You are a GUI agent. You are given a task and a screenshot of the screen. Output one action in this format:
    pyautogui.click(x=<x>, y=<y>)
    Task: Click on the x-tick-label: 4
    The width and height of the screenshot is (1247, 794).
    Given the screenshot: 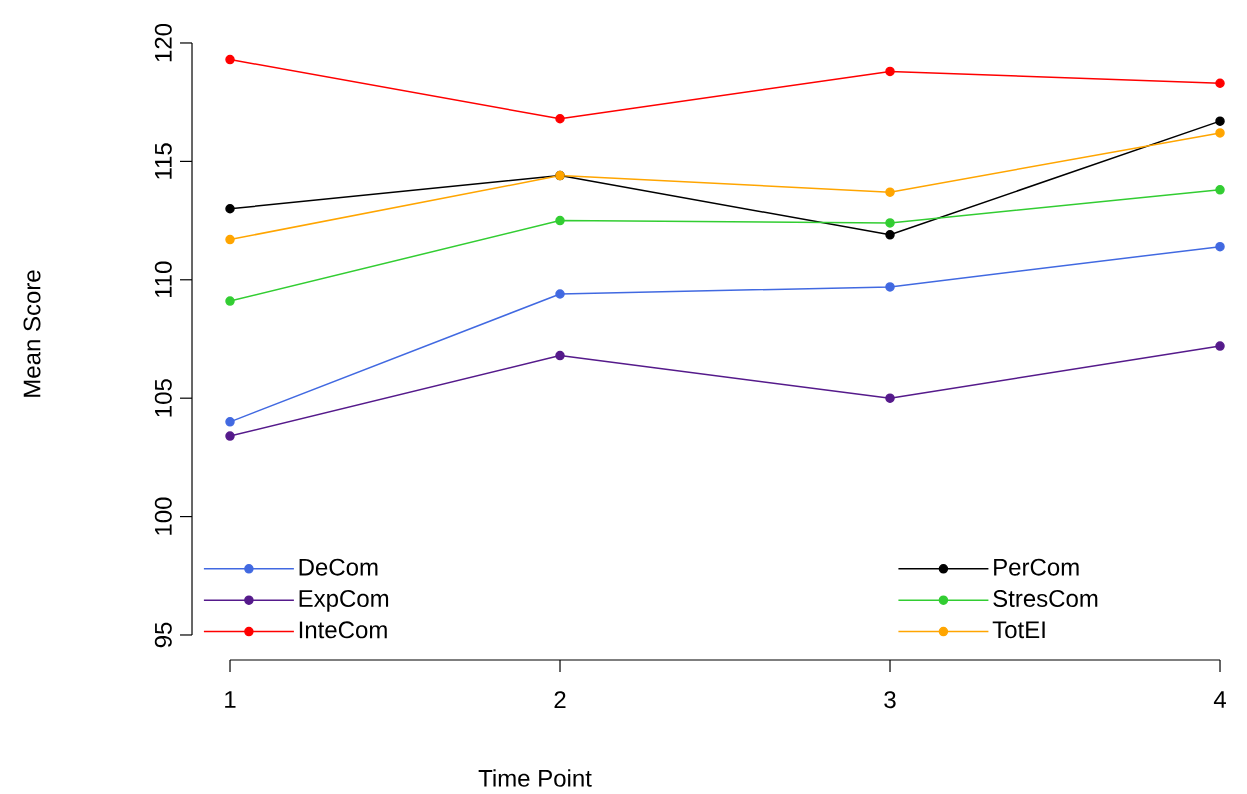 What is the action you would take?
    pyautogui.click(x=1219, y=699)
    